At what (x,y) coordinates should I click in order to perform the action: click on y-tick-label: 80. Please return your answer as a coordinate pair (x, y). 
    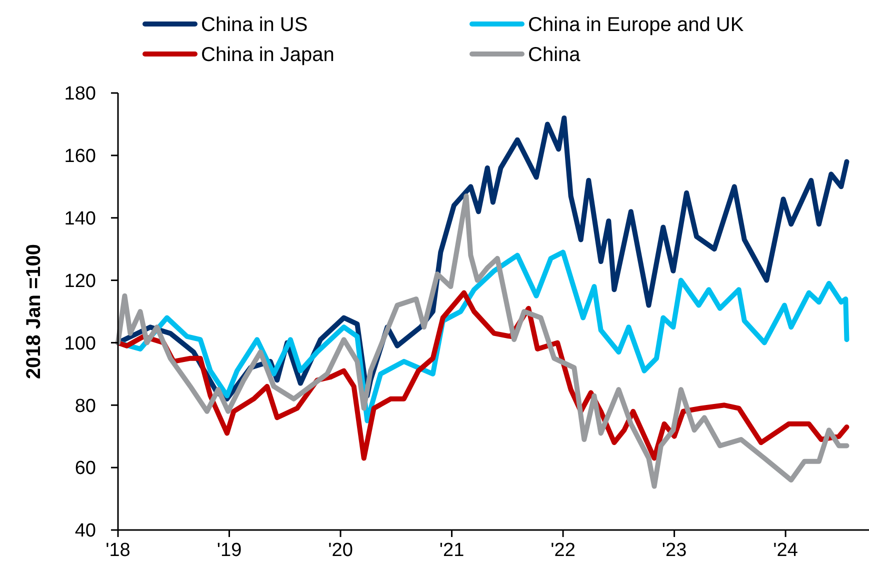
    Looking at the image, I should click on (85, 406).